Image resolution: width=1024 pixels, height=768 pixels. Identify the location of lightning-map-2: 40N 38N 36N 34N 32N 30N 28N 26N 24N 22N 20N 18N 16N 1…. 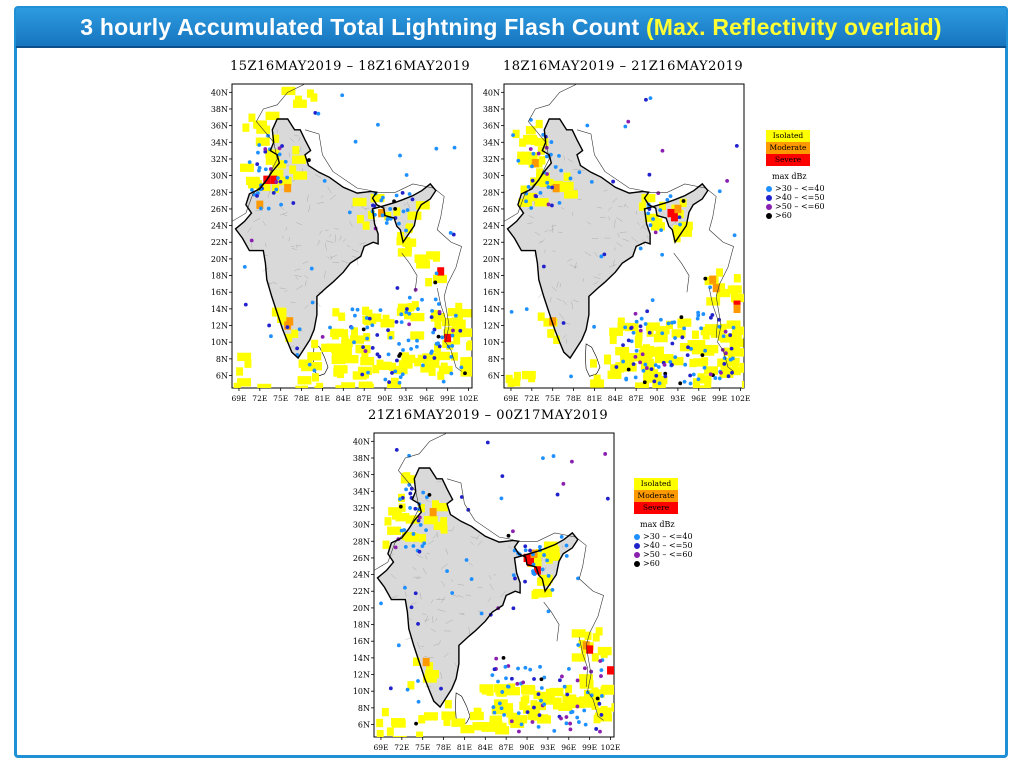
(617, 243).